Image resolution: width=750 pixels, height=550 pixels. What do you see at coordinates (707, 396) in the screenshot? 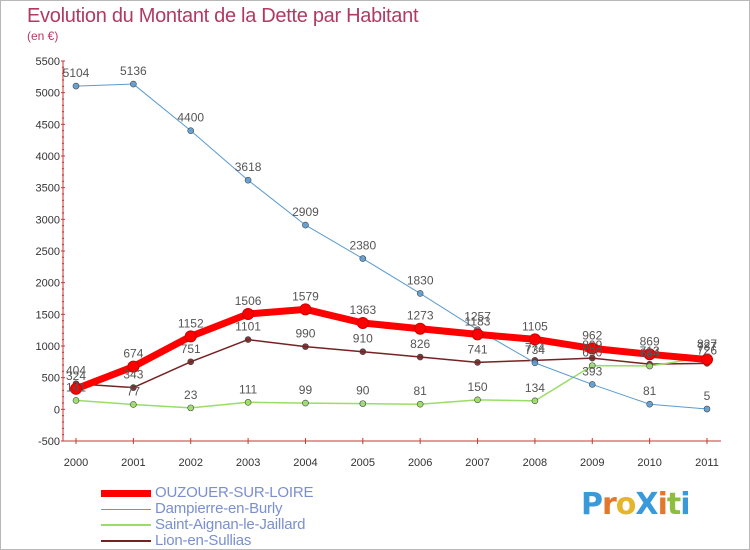
I see `data-label: 5` at bounding box center [707, 396].